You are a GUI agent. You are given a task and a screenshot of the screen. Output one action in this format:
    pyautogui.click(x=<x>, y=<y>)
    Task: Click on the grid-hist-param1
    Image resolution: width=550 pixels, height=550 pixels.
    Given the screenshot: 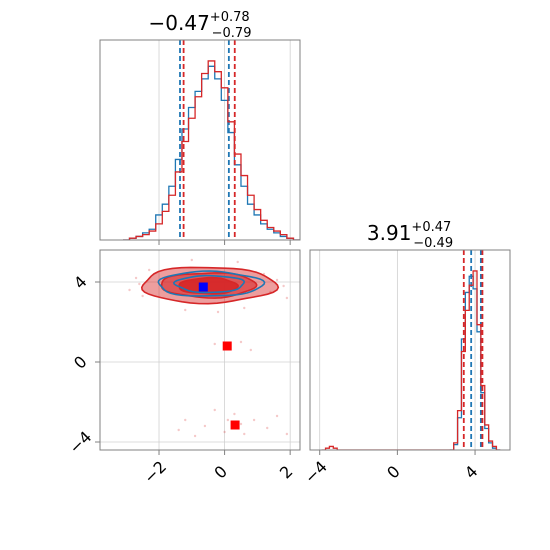 What is the action you would take?
    pyautogui.click(x=224, y=140)
    